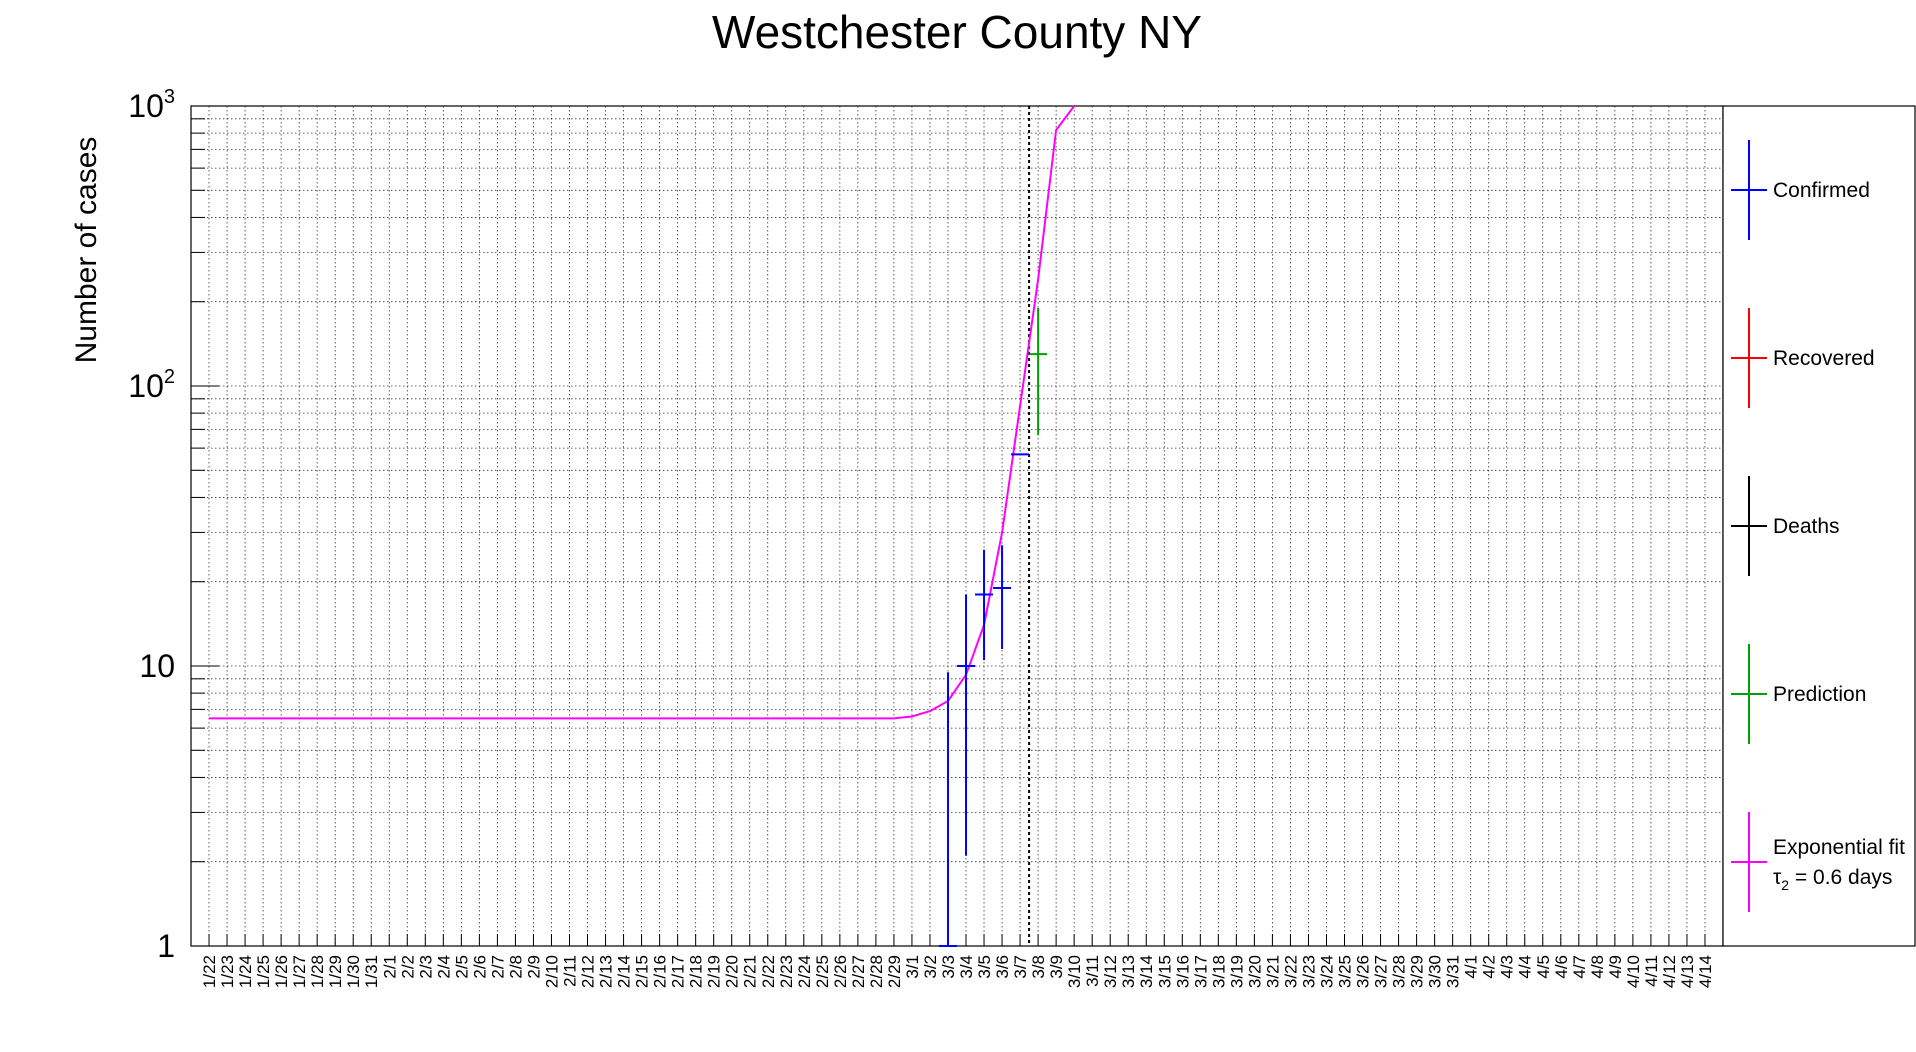 The width and height of the screenshot is (1916, 1052). What do you see at coordinates (984, 967) in the screenshot?
I see `x-tick-label: 3/5` at bounding box center [984, 967].